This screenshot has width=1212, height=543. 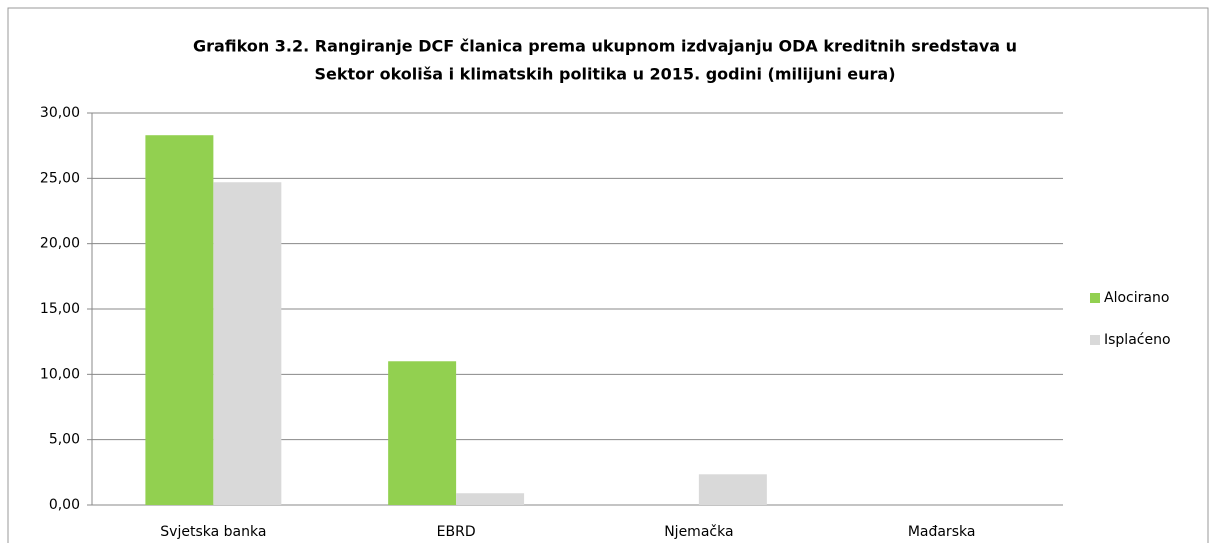 What do you see at coordinates (1136, 298) in the screenshot?
I see `legend-label: Alocirano` at bounding box center [1136, 298].